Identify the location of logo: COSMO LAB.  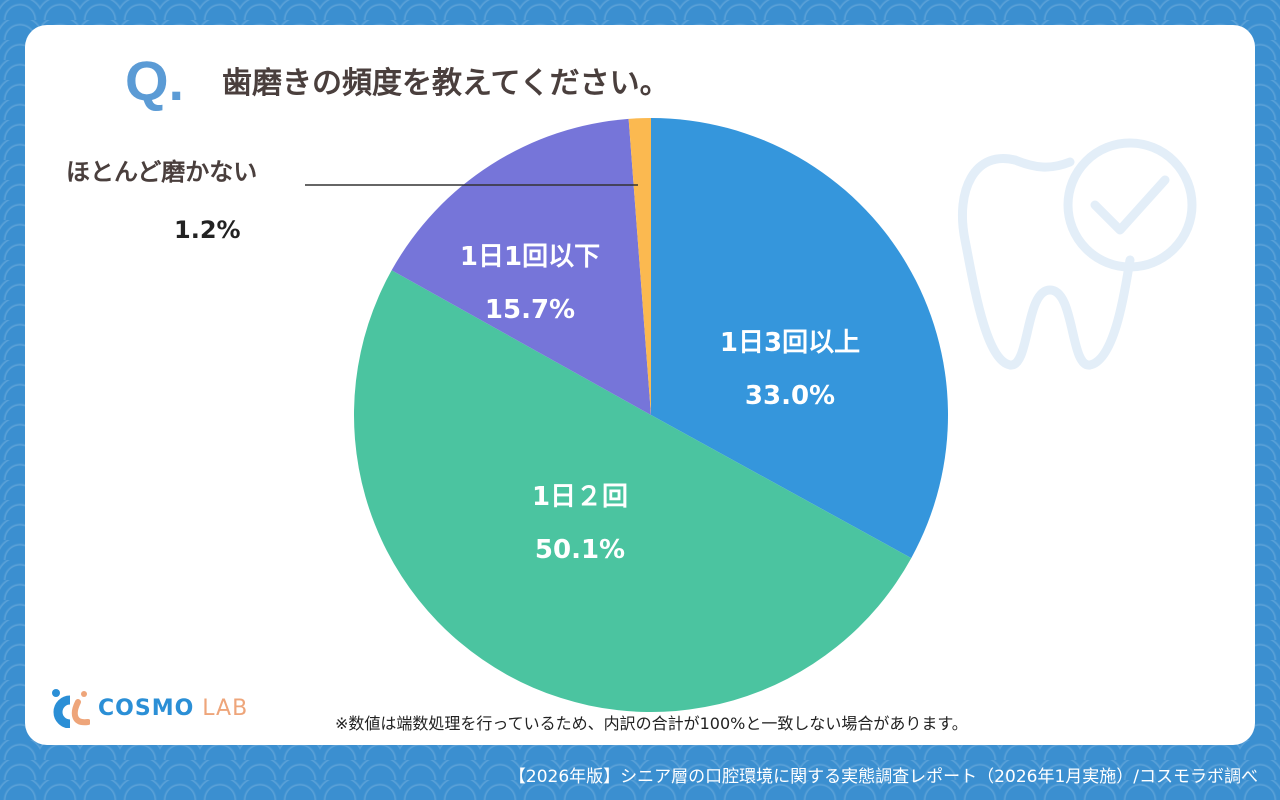
(148, 708).